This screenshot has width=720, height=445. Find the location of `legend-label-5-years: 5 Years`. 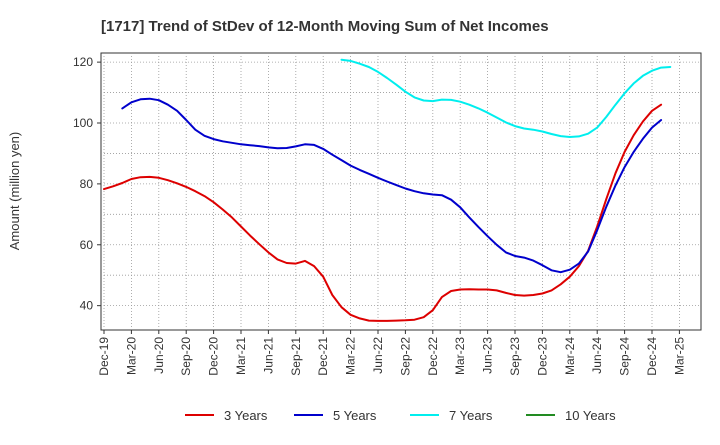

legend-label-5-years: 5 Years is located at coordinates (355, 415).